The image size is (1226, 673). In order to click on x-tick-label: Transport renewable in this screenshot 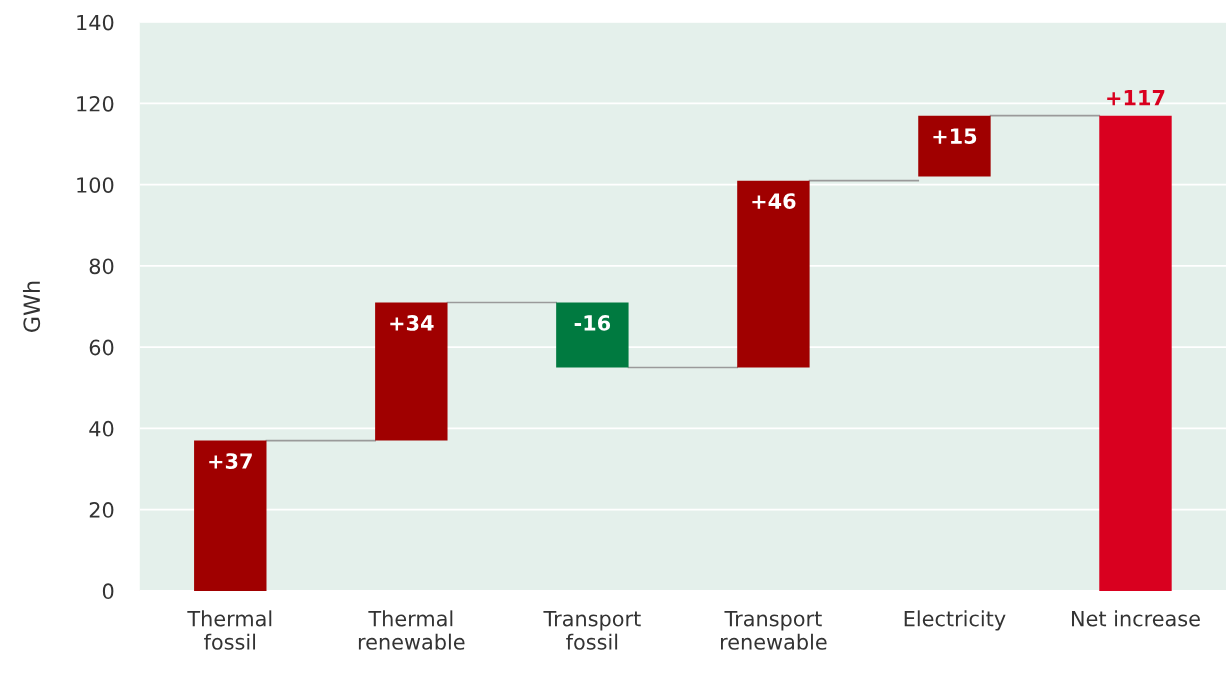, I will do `click(774, 630)`.